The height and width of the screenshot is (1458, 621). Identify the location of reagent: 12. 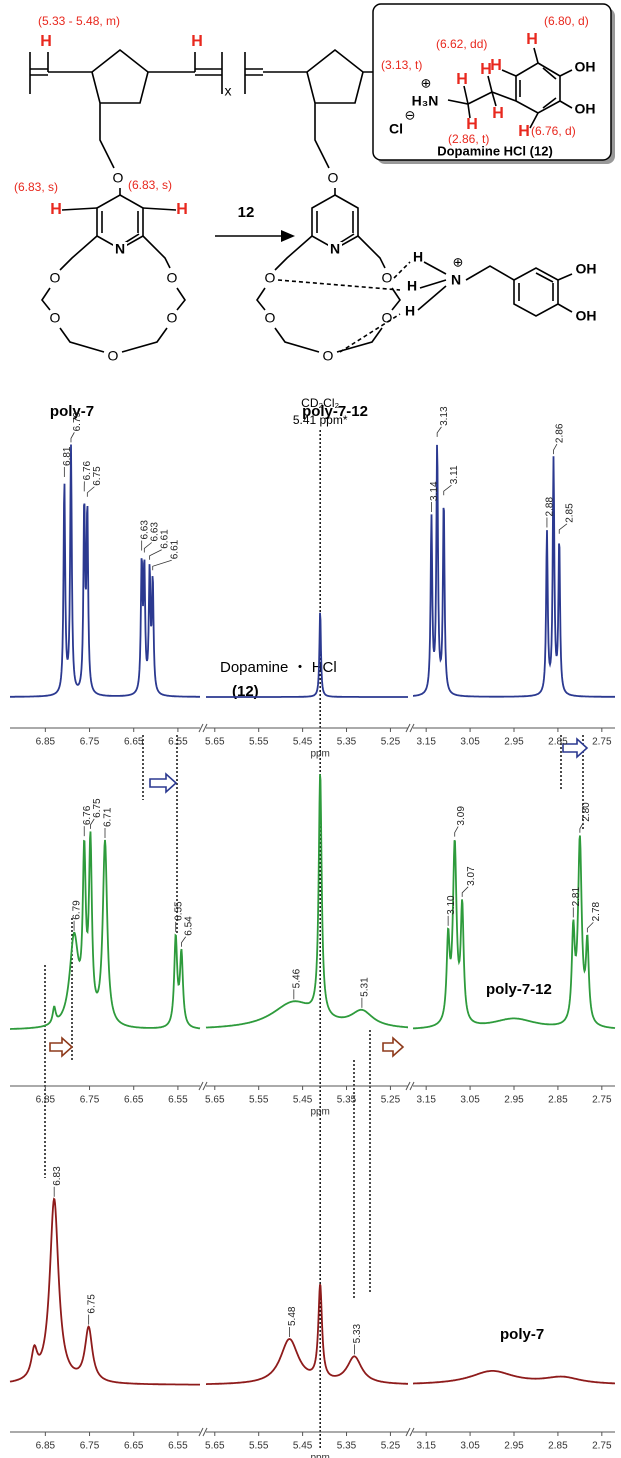
(246, 212).